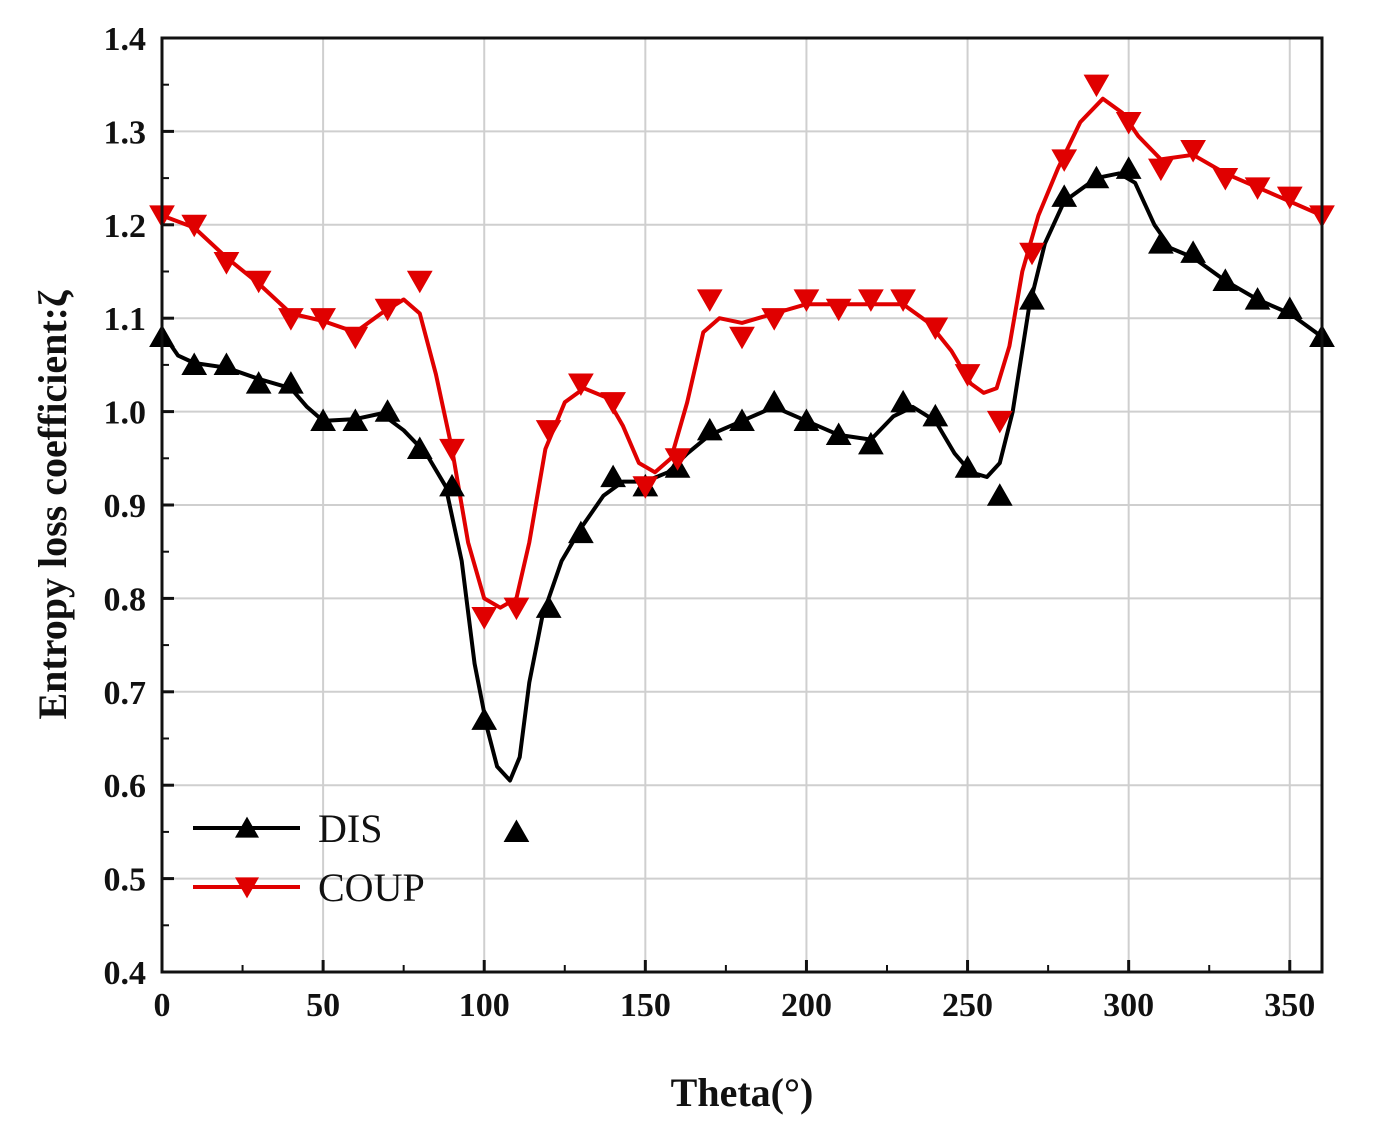 This screenshot has width=1374, height=1135. Describe the element at coordinates (125, 319) in the screenshot. I see `y-tick-label: 1.1` at that location.